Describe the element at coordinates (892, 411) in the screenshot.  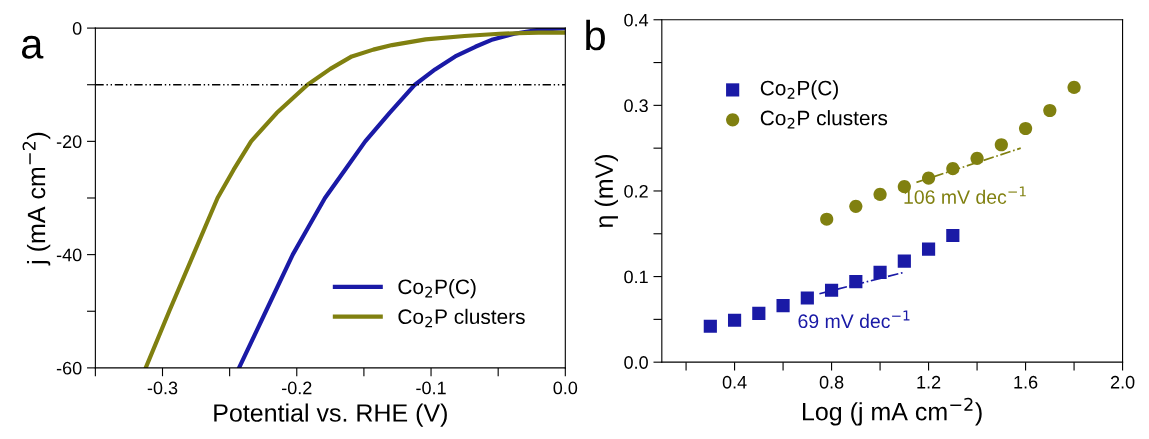
I see `x-axis-title: Log (j mA cm$^{−2}$)` at that location.